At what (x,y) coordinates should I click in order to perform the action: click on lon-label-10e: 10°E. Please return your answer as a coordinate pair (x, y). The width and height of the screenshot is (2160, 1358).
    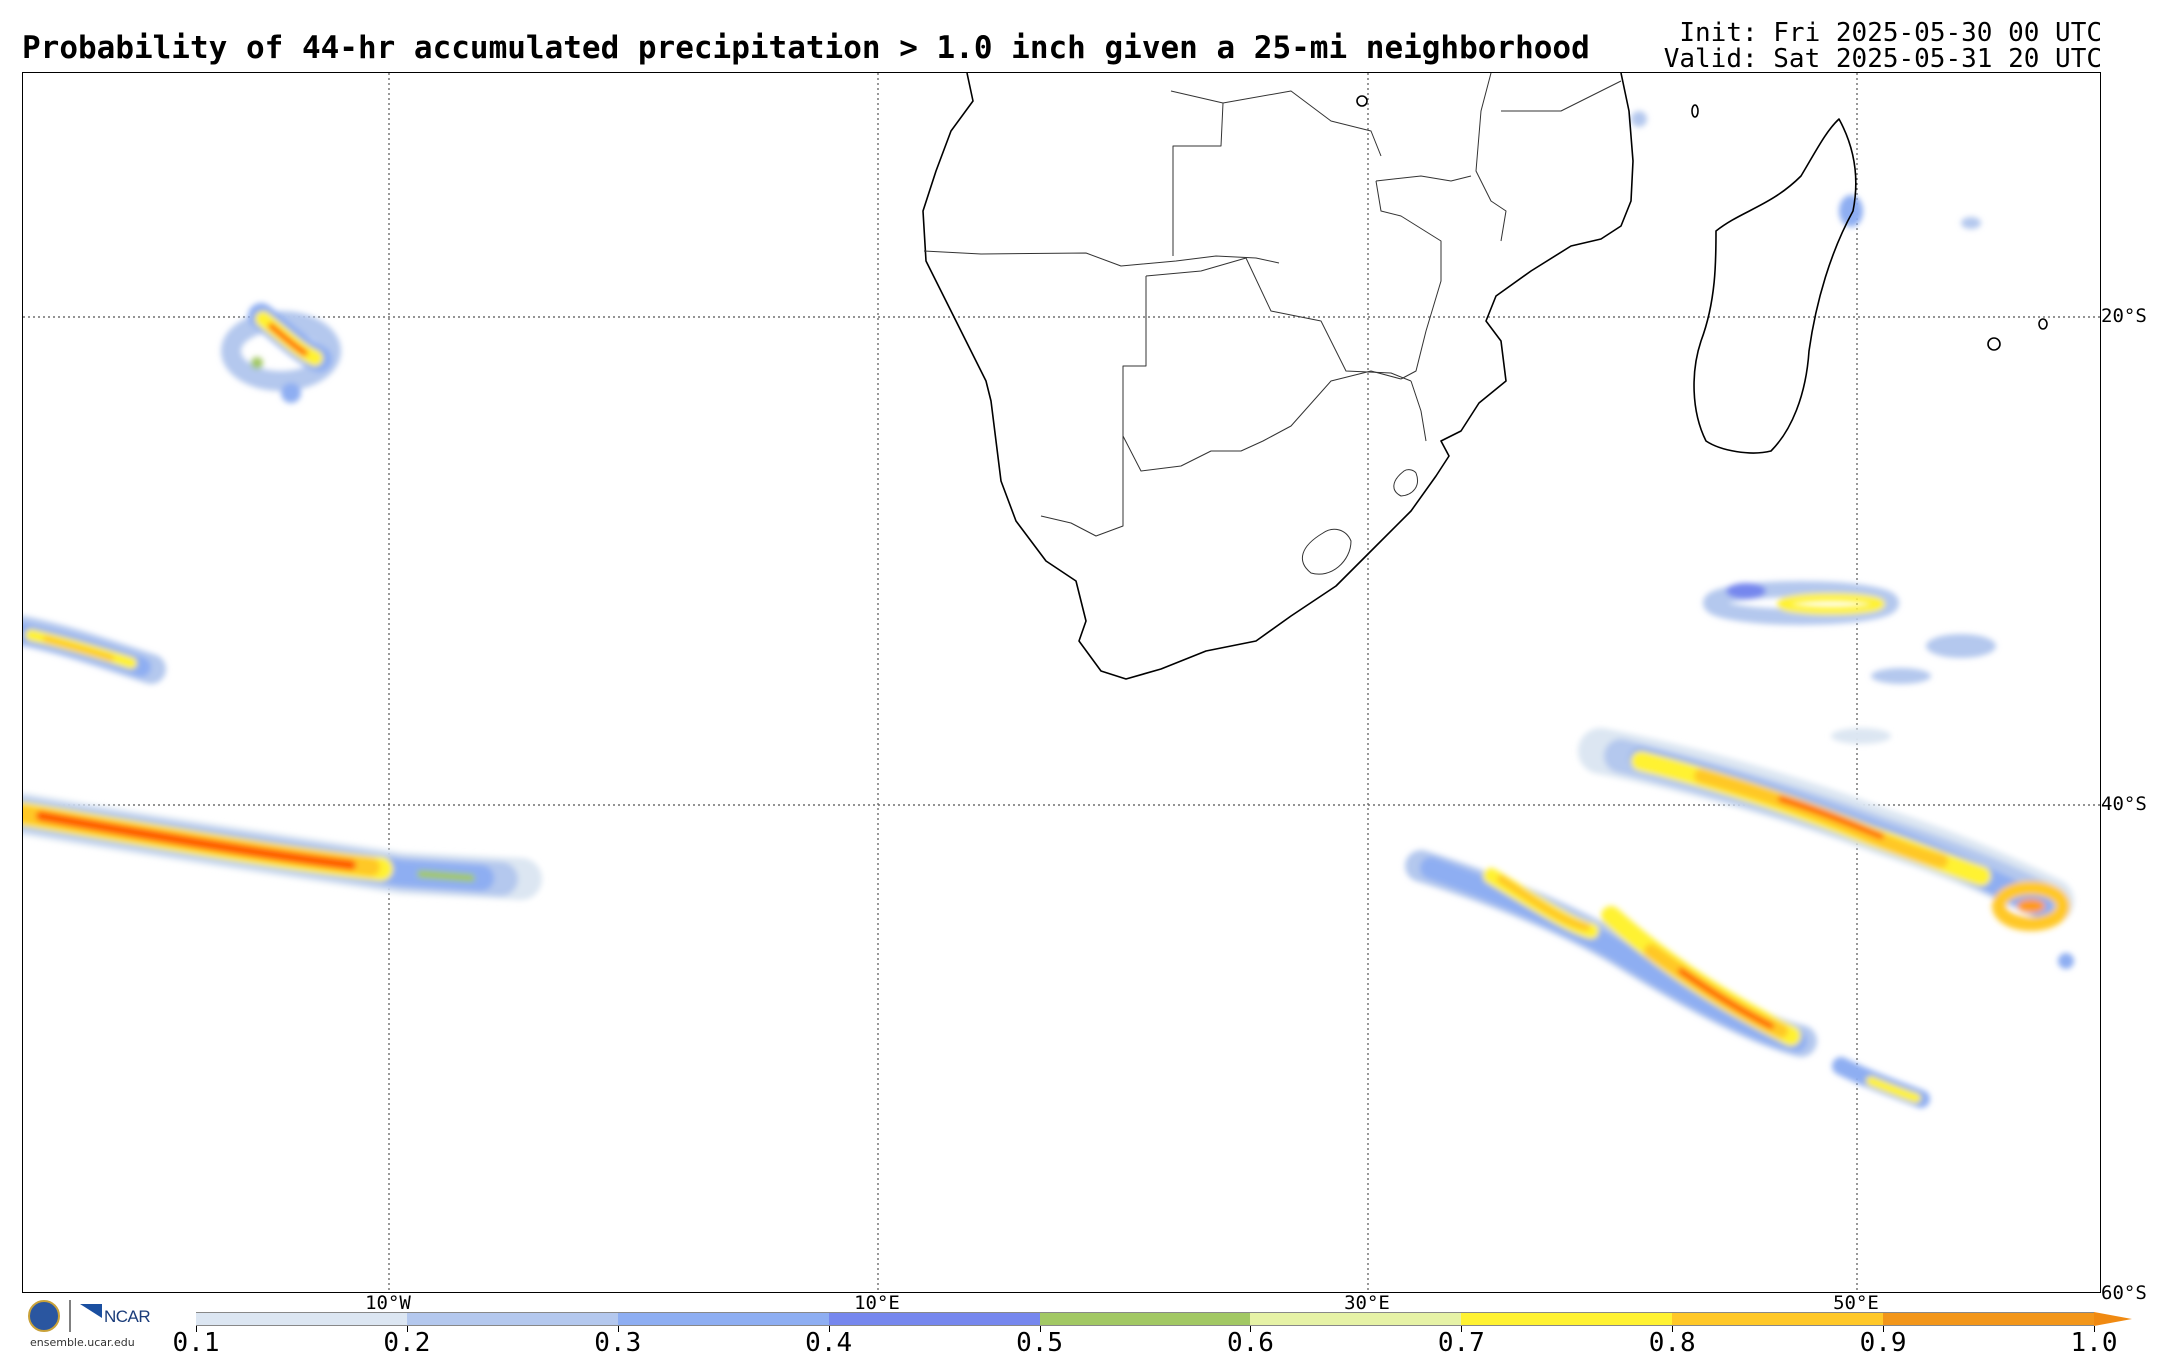
    Looking at the image, I should click on (877, 1303).